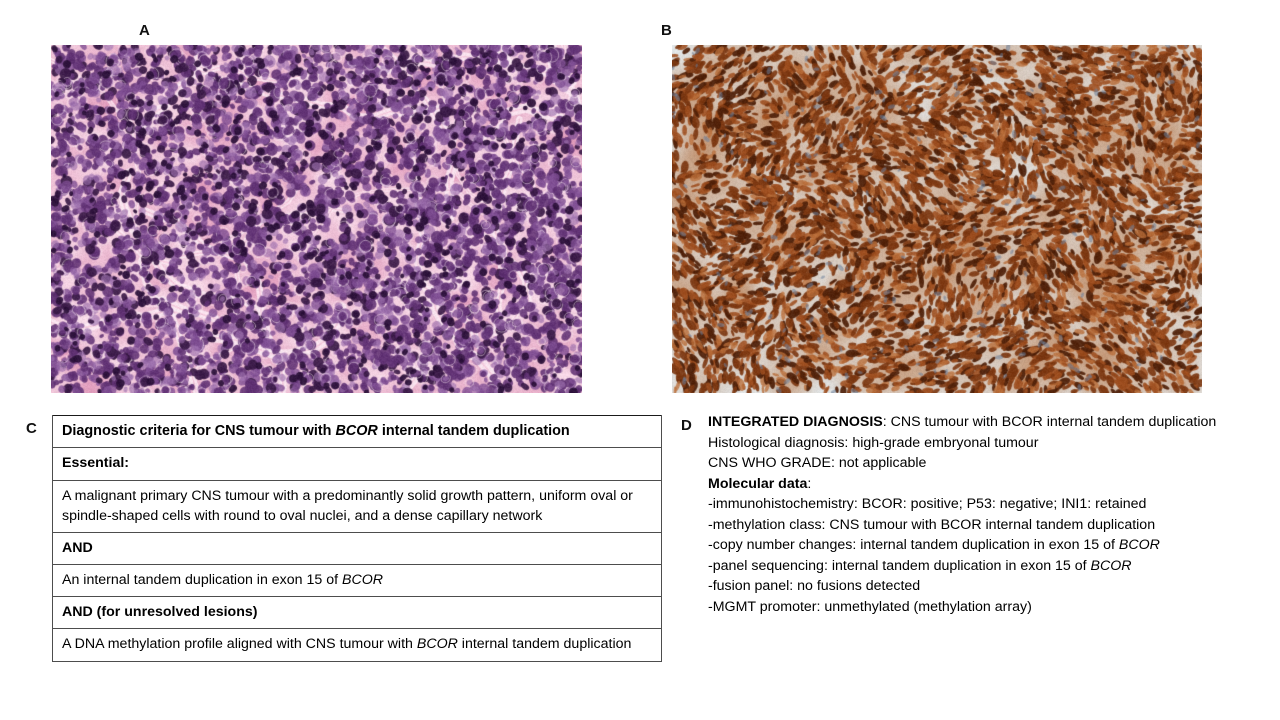  I want to click on criteria-and-label-2: AND (for unresolved lesions), so click(357, 613).